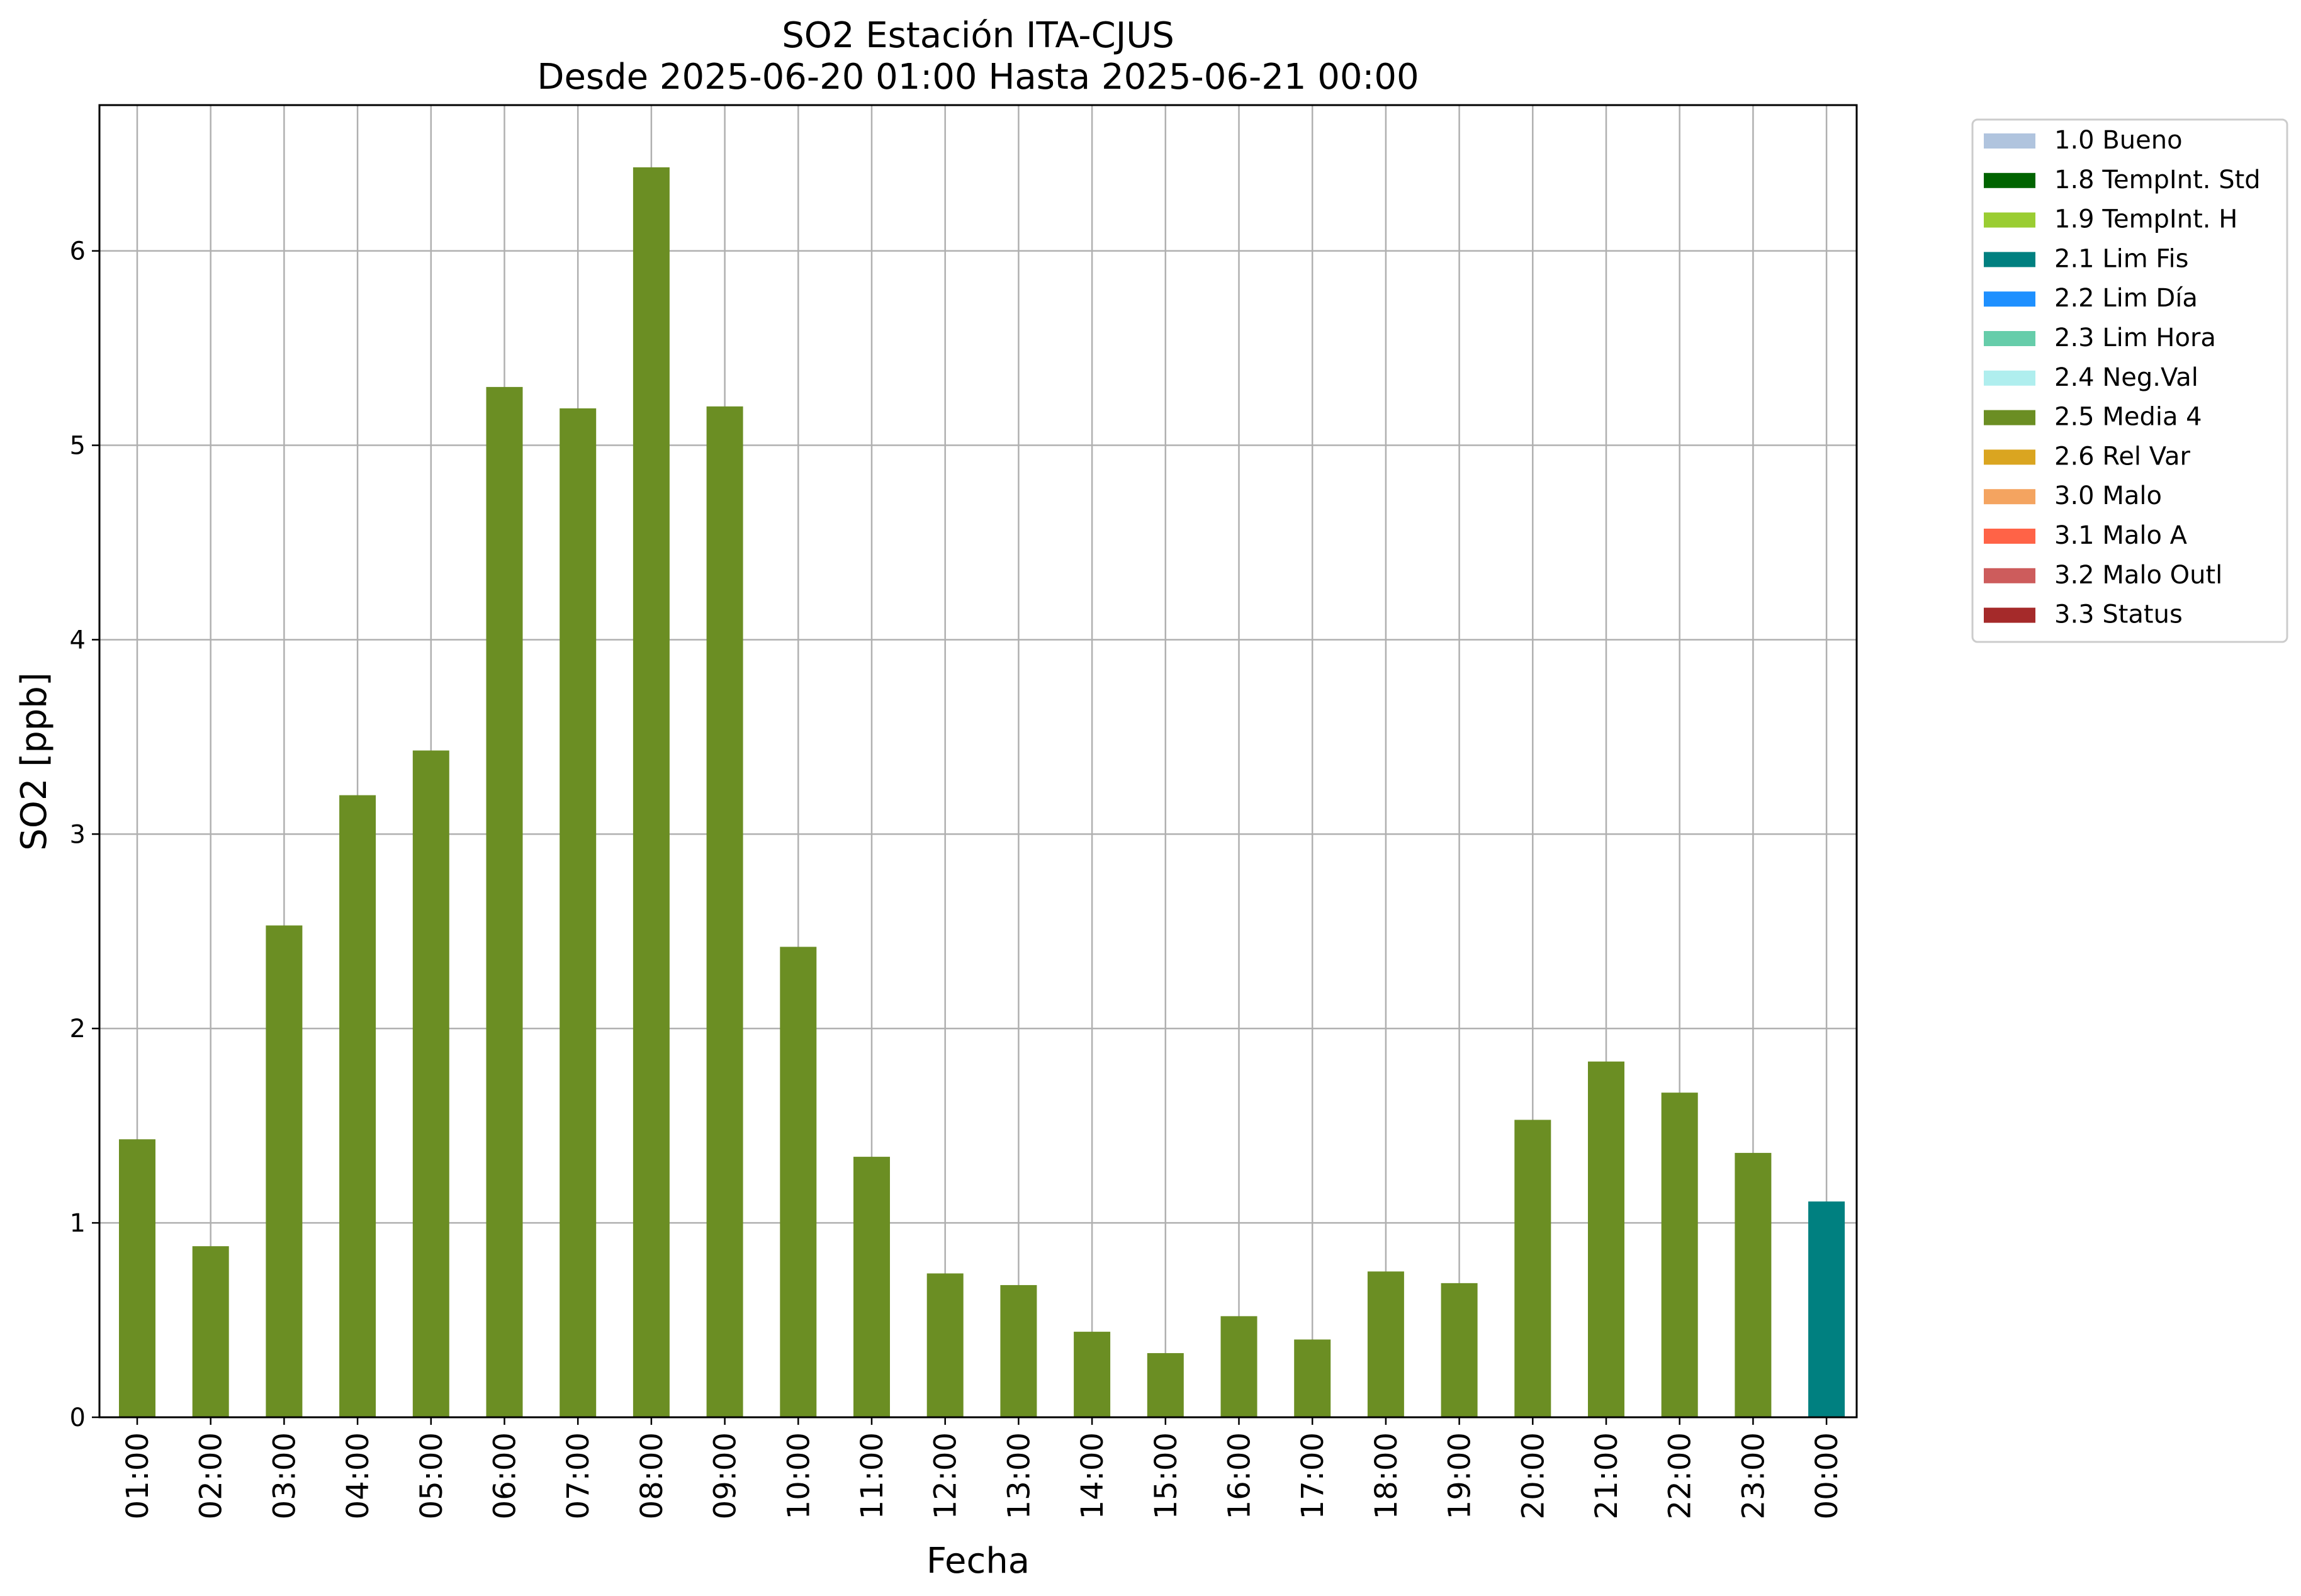 The image size is (2301, 1596). I want to click on legend-label: 3.2 Malo Outl, so click(2138, 575).